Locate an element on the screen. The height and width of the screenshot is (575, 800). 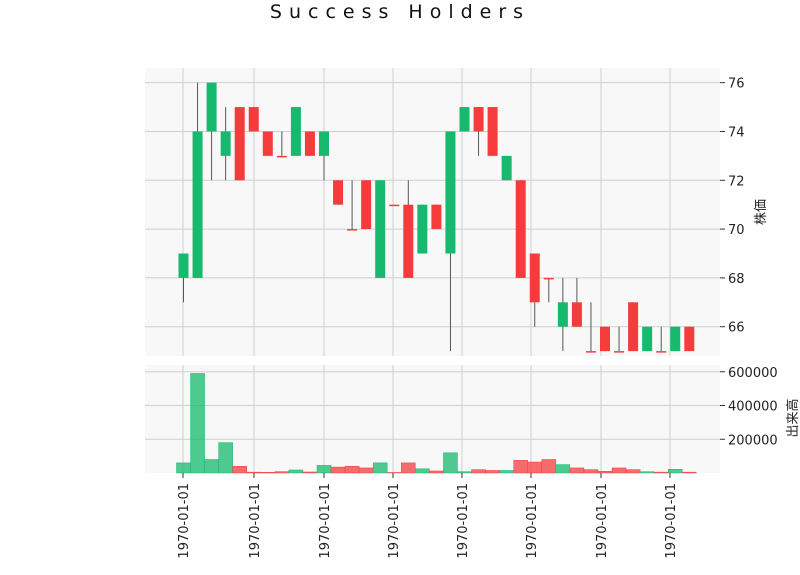
price-axis-label: 株価 is located at coordinates (761, 212).